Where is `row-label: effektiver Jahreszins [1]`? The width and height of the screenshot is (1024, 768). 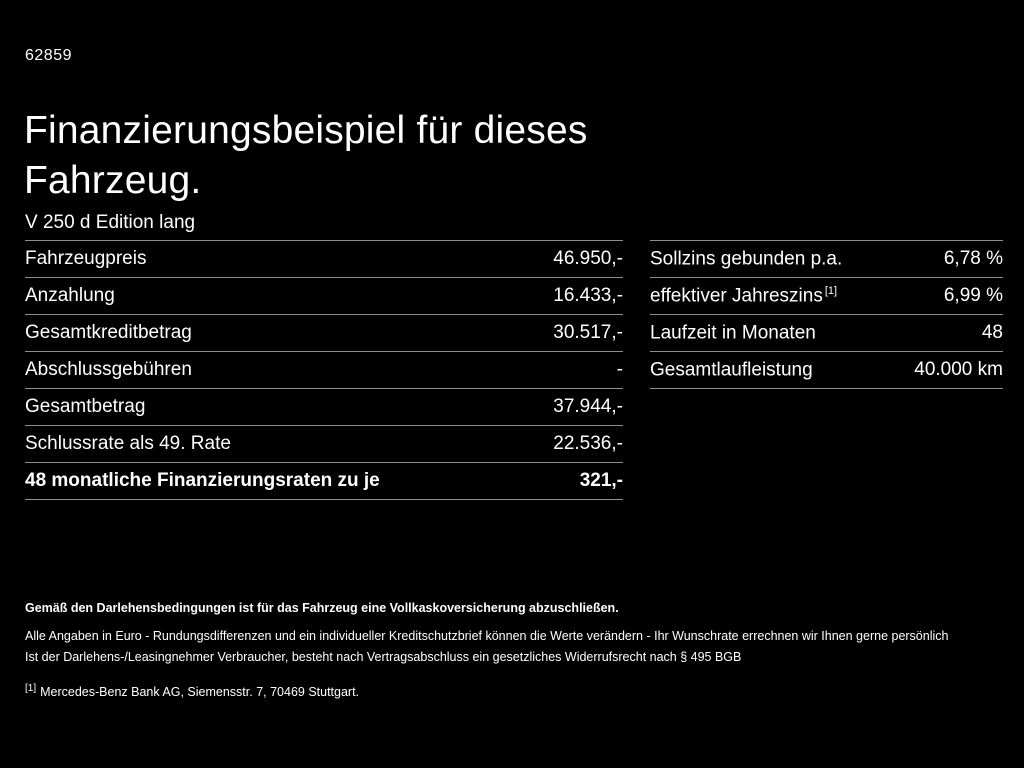 row-label: effektiver Jahreszins [1] is located at coordinates (744, 295).